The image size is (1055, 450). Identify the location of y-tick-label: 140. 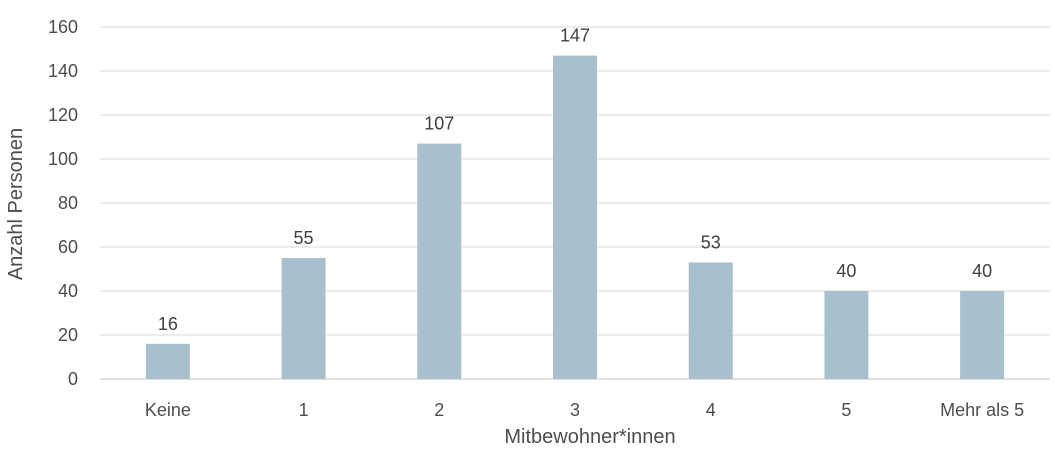
(63, 71).